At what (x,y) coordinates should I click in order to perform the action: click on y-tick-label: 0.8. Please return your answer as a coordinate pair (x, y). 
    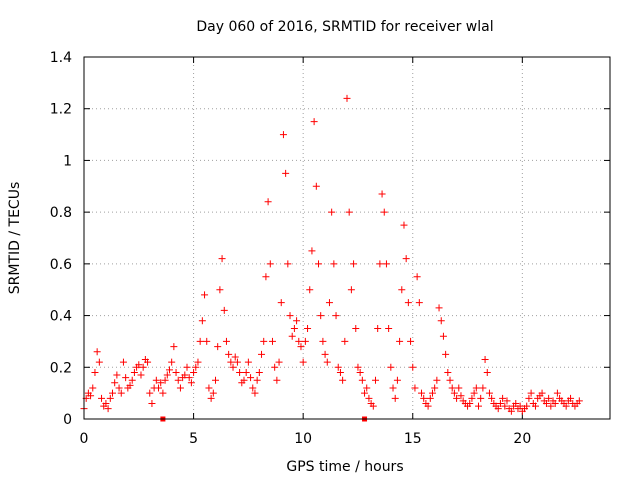
    Looking at the image, I should click on (61, 213).